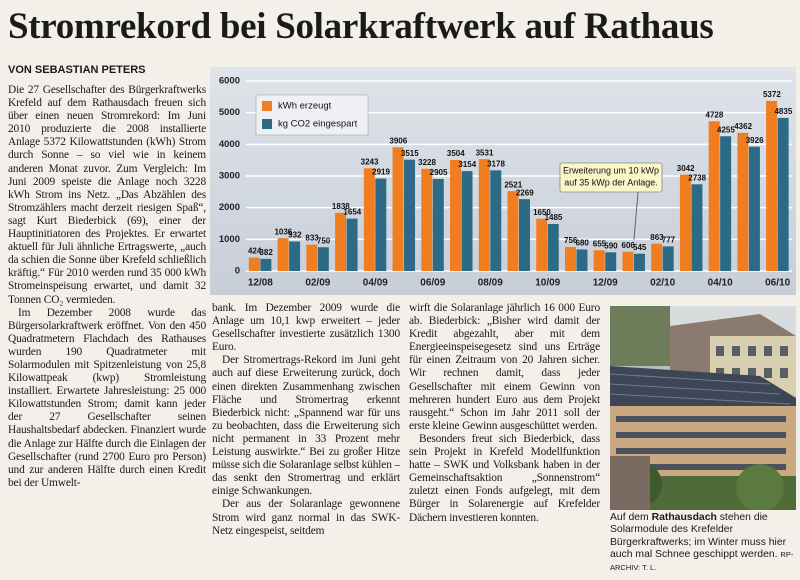  I want to click on data-label: 2905, so click(439, 172).